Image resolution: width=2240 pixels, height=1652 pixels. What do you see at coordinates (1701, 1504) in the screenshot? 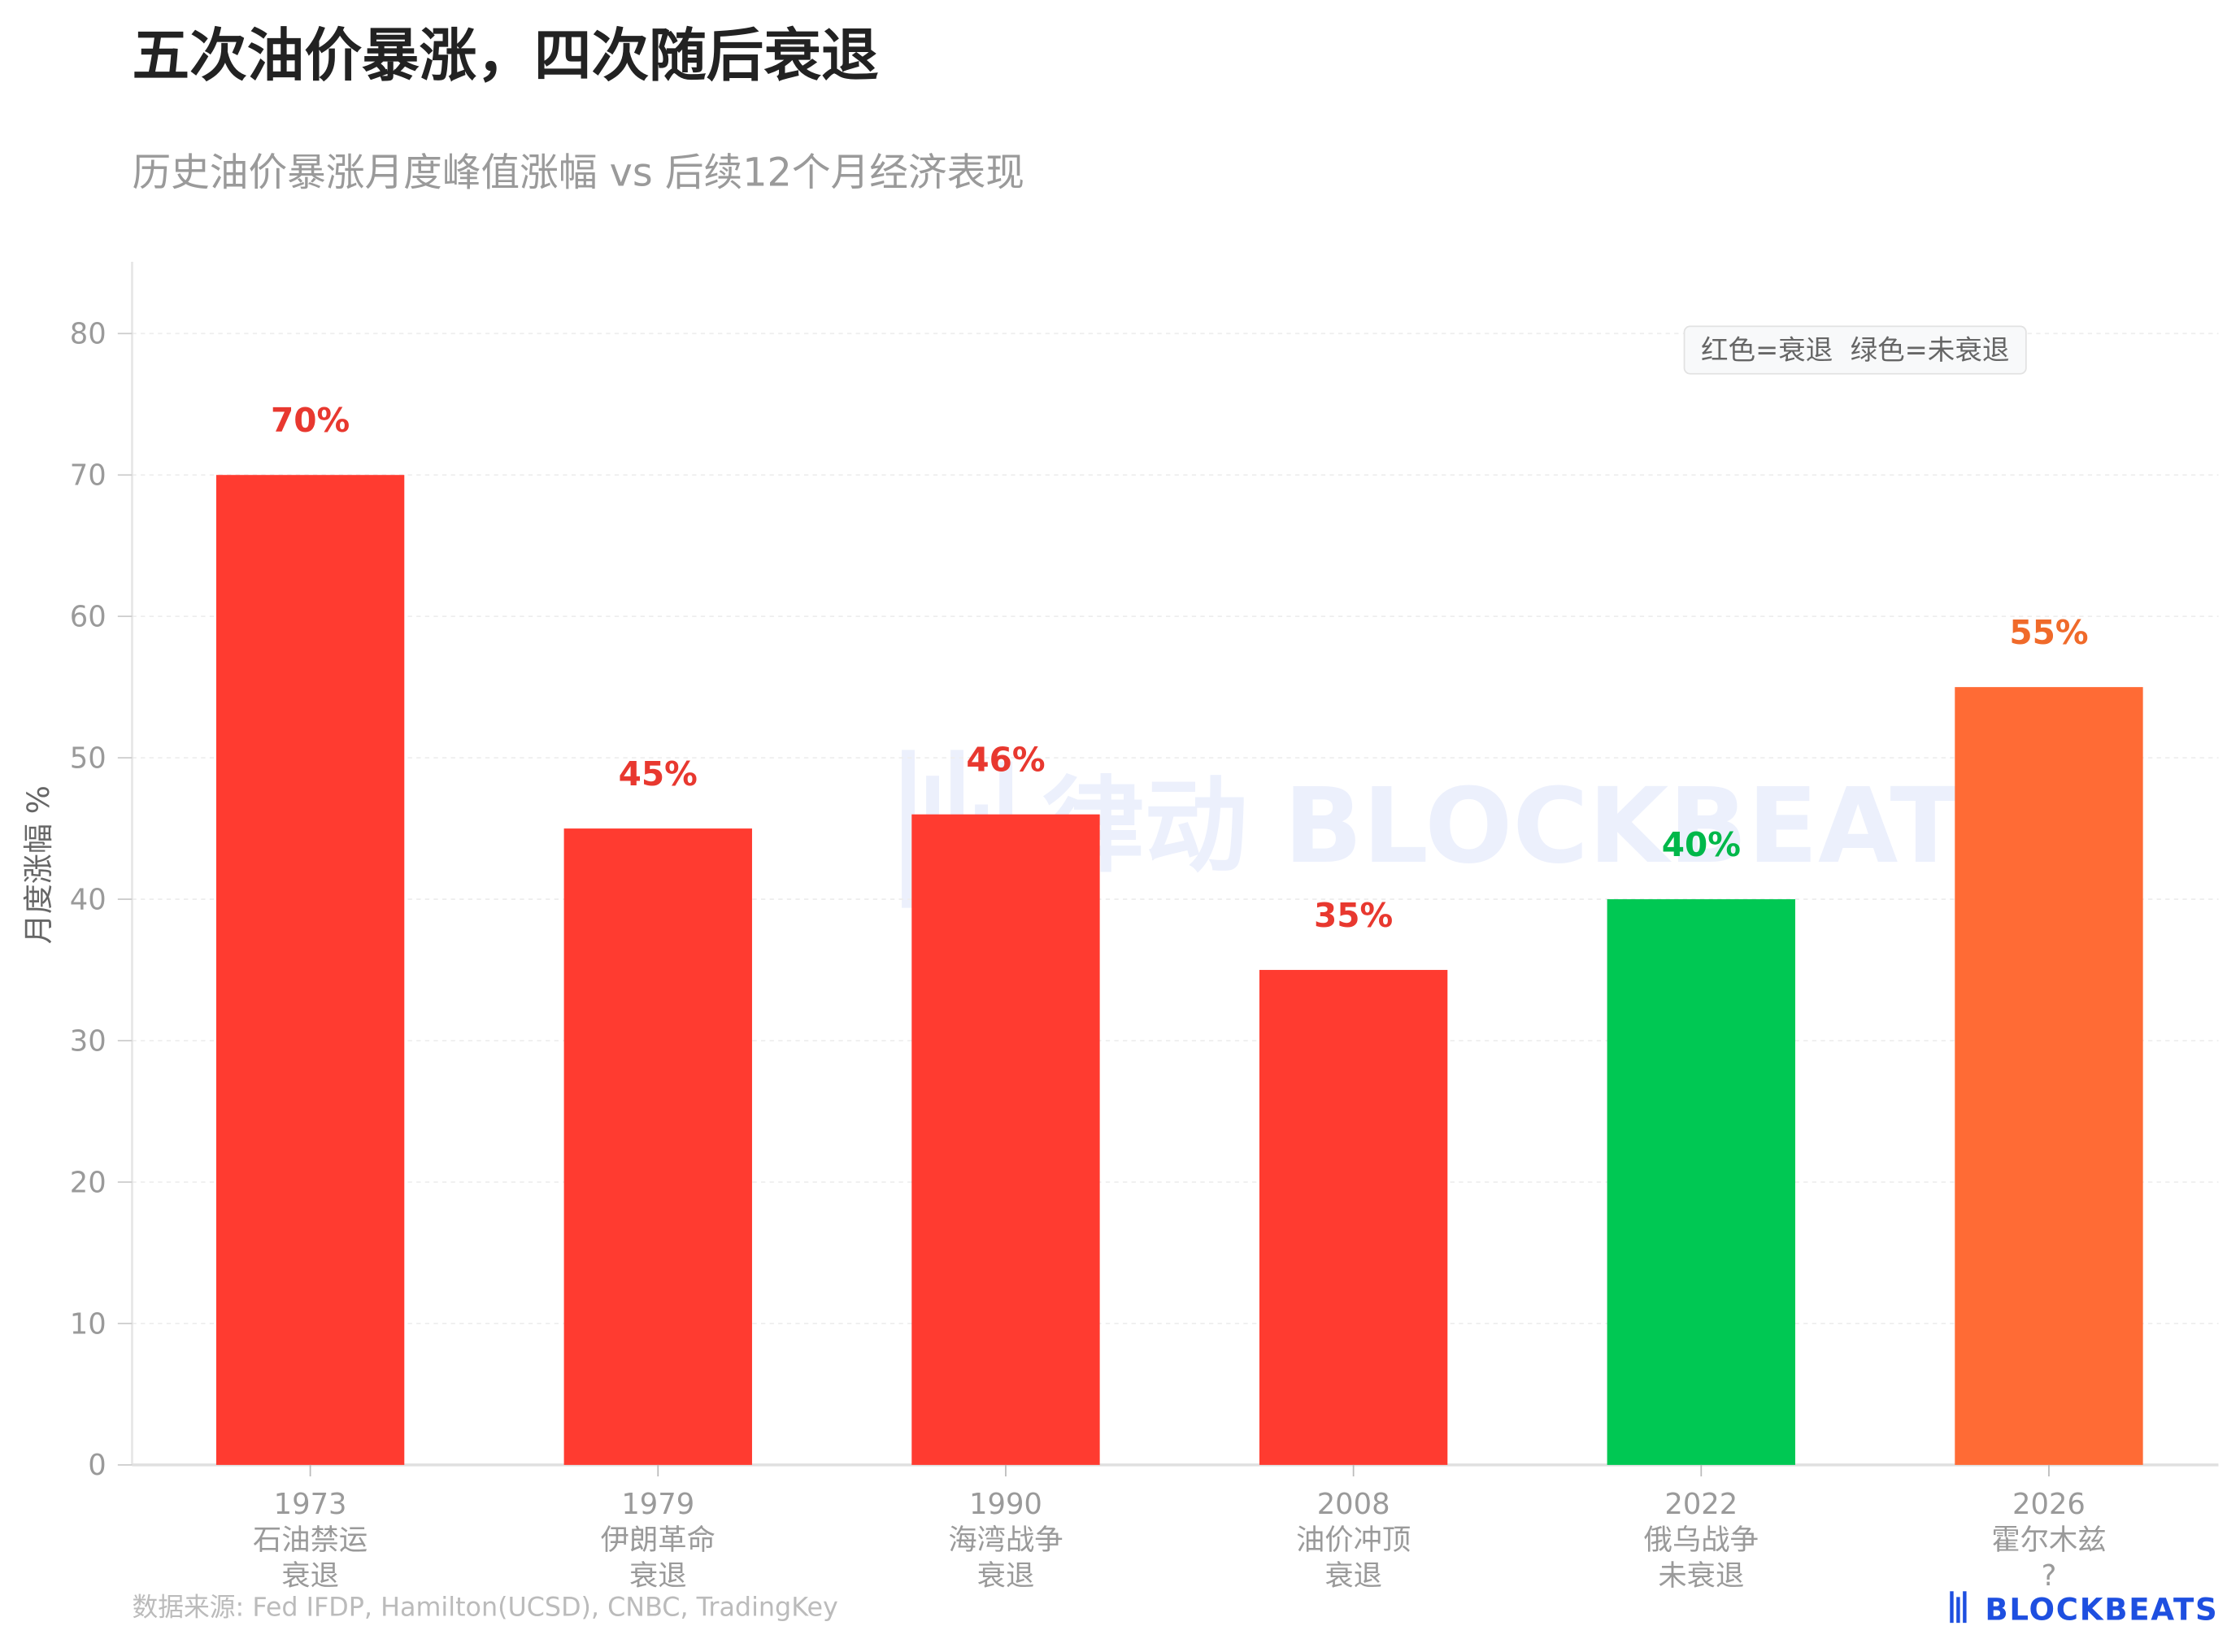
I see `x-tick-year: 2022` at bounding box center [1701, 1504].